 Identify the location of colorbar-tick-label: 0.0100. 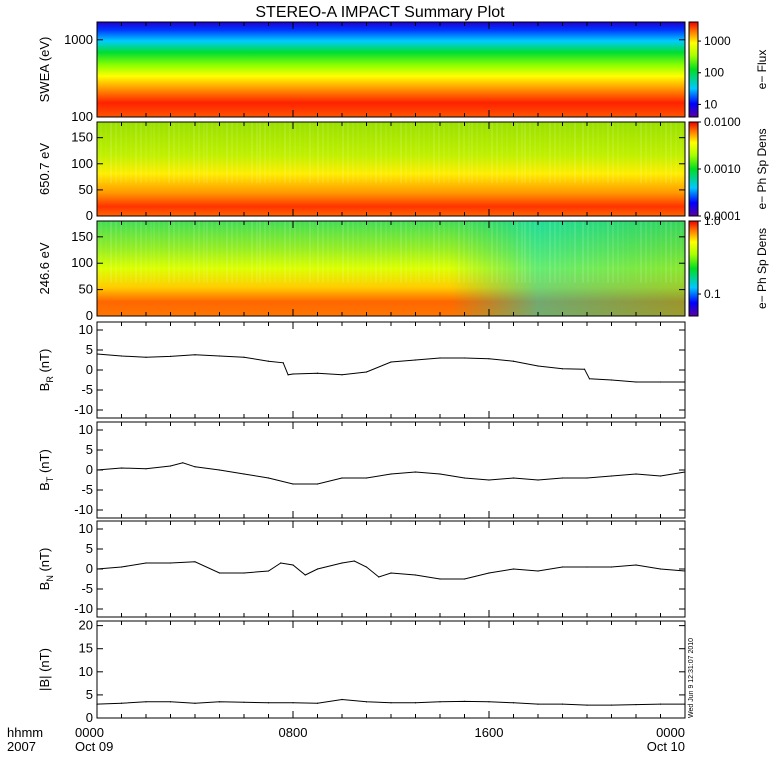
(722, 122).